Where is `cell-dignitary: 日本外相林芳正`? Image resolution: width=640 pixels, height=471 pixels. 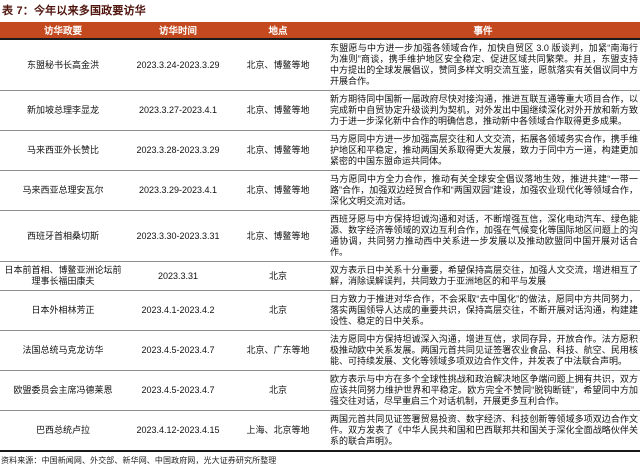 cell-dignitary: 日本外相林芳正 is located at coordinates (63, 310).